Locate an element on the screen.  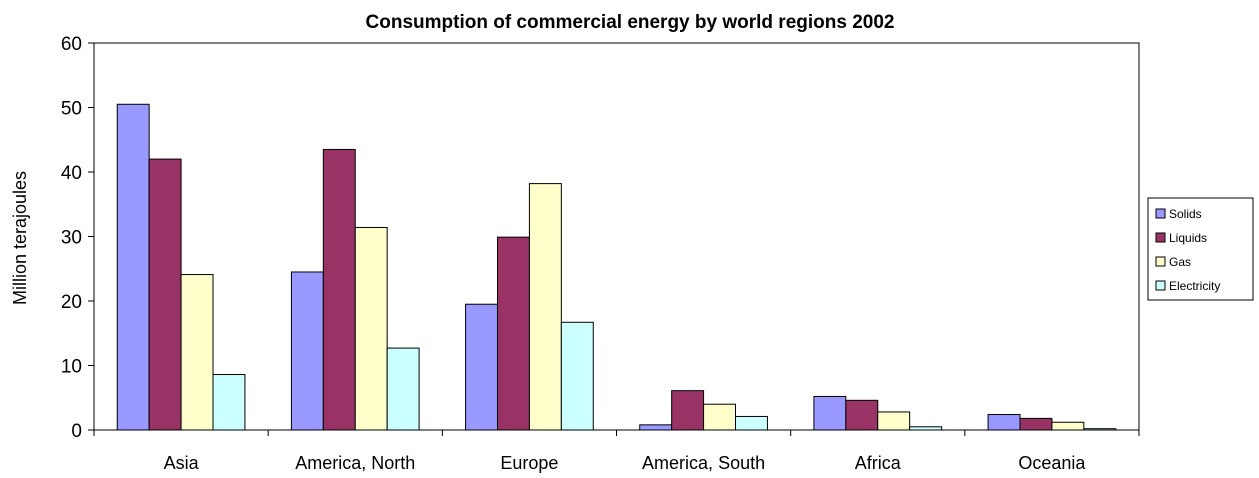
bar-solids-europe is located at coordinates (481, 367).